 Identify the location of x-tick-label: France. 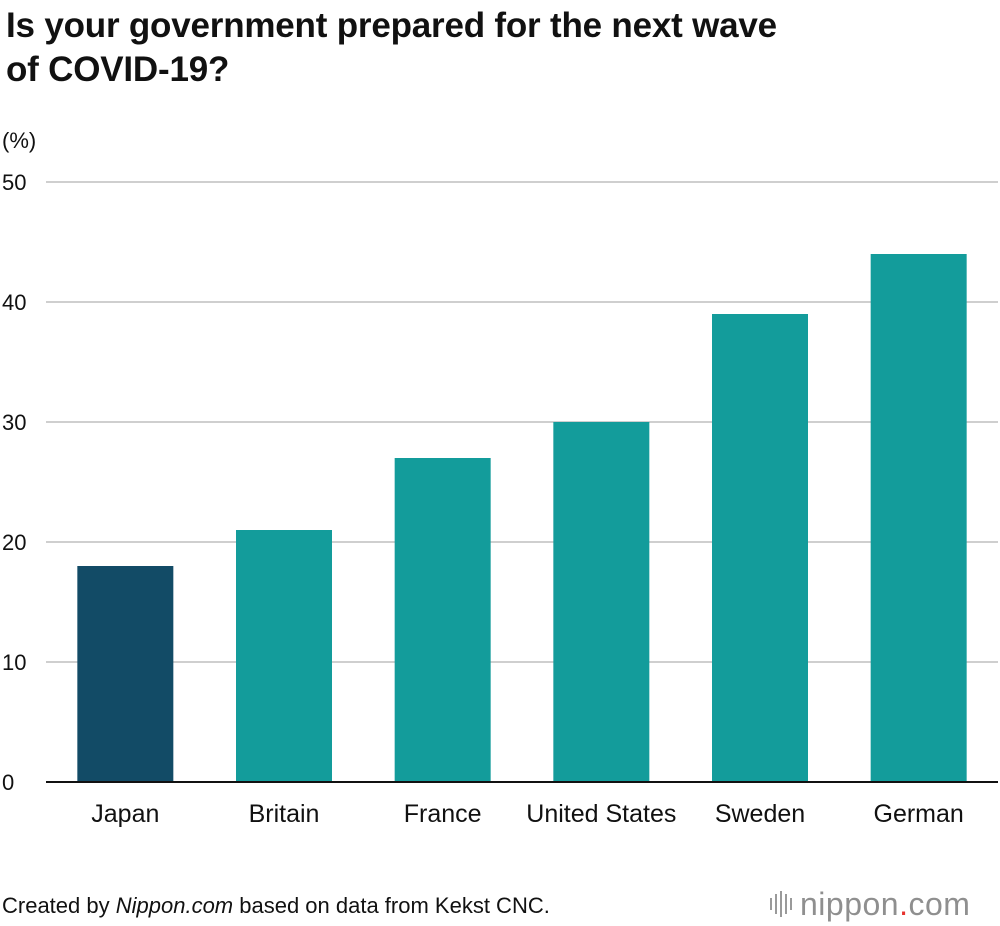
(443, 814).